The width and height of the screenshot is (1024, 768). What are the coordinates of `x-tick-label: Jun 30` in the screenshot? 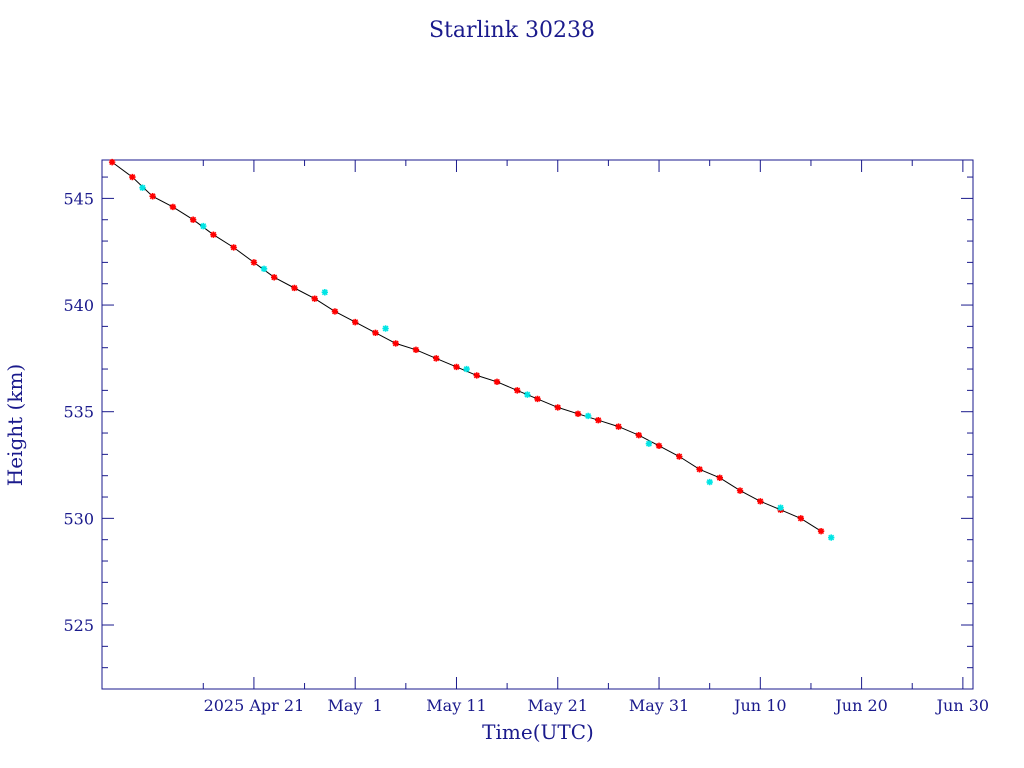 It's located at (962, 705).